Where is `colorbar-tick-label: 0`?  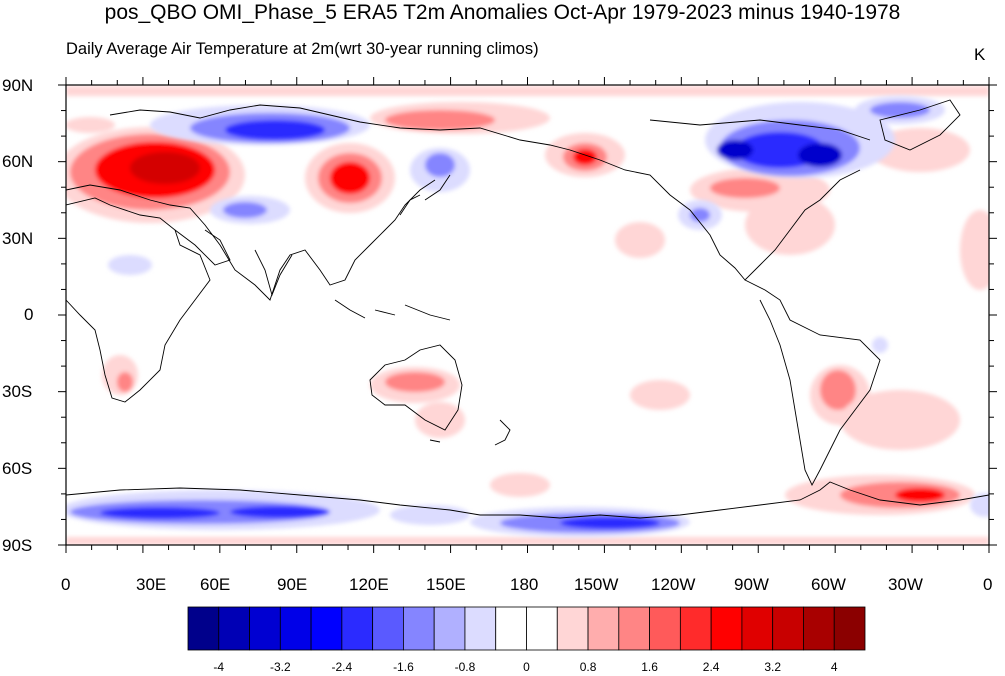 colorbar-tick-label: 0 is located at coordinates (526, 667).